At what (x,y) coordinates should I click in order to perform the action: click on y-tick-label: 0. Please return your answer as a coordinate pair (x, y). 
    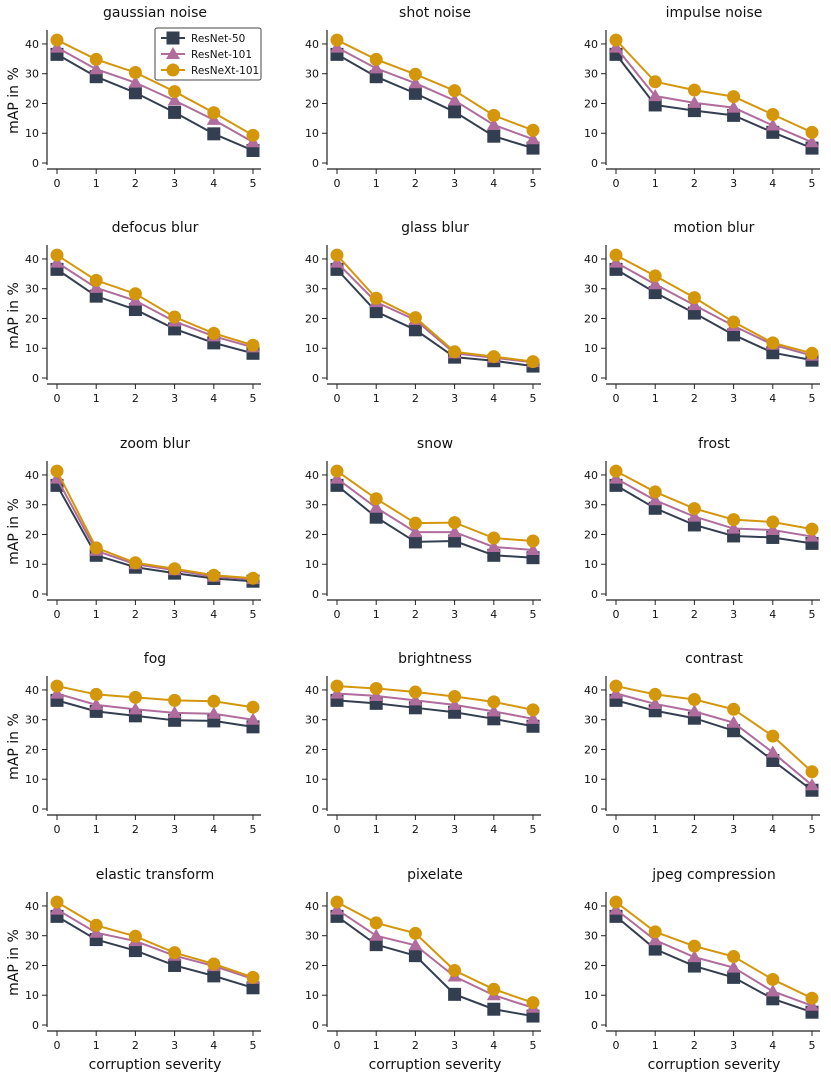
    Looking at the image, I should click on (315, 809).